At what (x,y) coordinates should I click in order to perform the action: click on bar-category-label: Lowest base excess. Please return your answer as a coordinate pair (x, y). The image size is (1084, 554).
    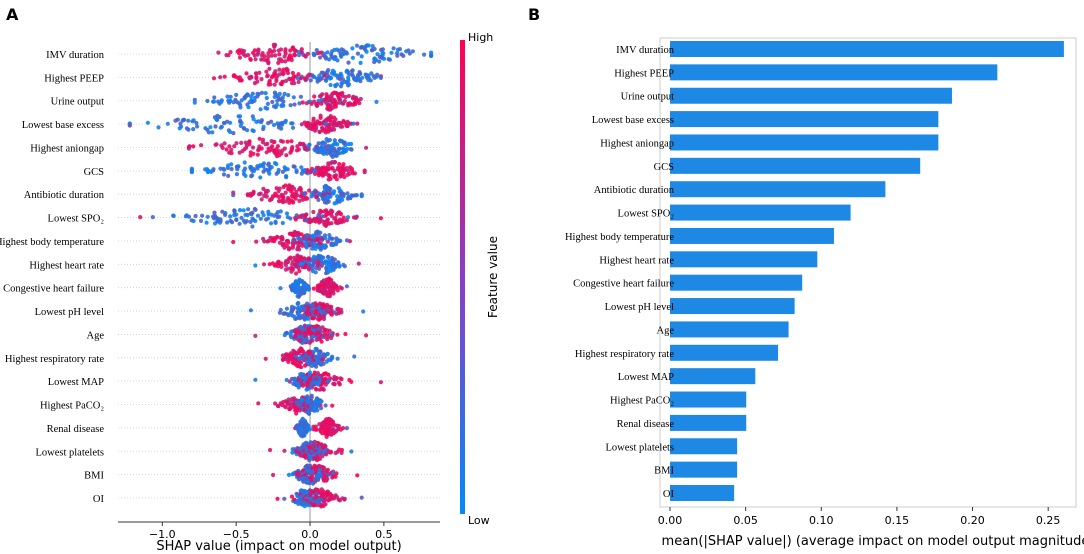
    Looking at the image, I should click on (633, 120).